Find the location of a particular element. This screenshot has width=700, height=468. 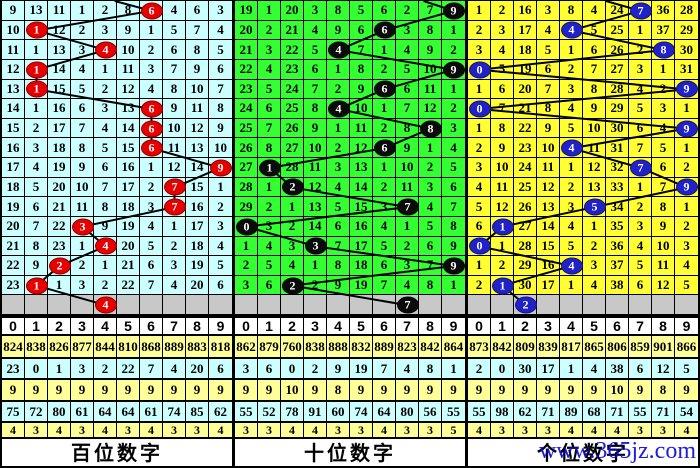

grid-cell: 26 is located at coordinates (292, 128).